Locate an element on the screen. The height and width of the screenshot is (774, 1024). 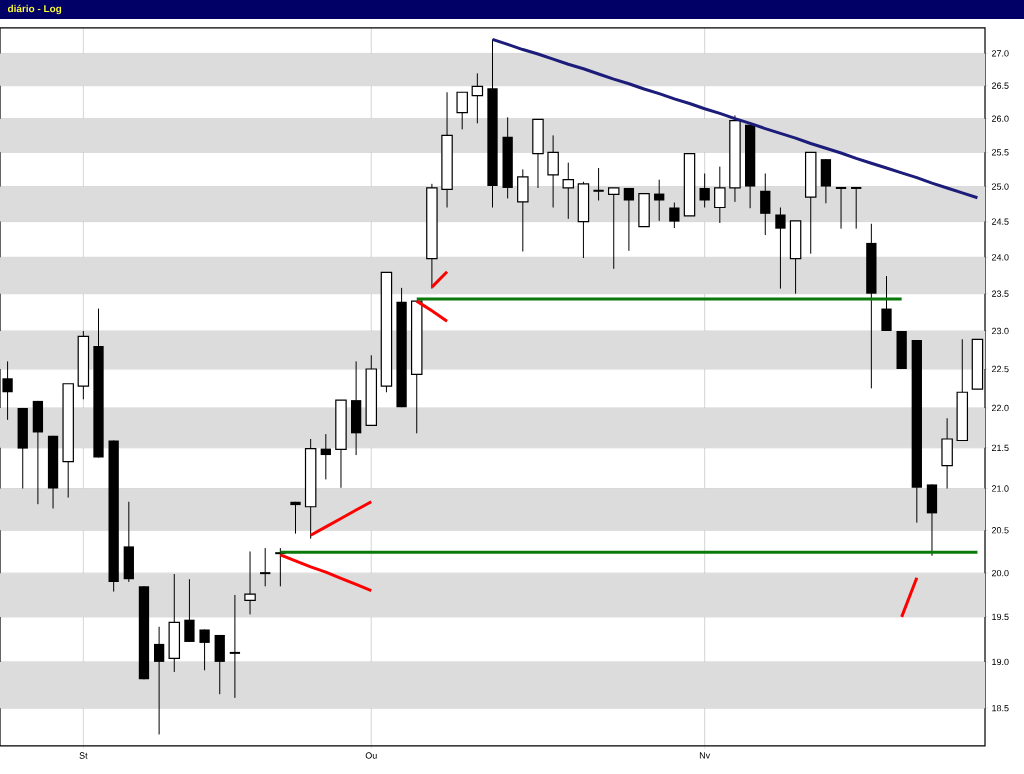
y-tick-label: 20.5 is located at coordinates (1000, 530).